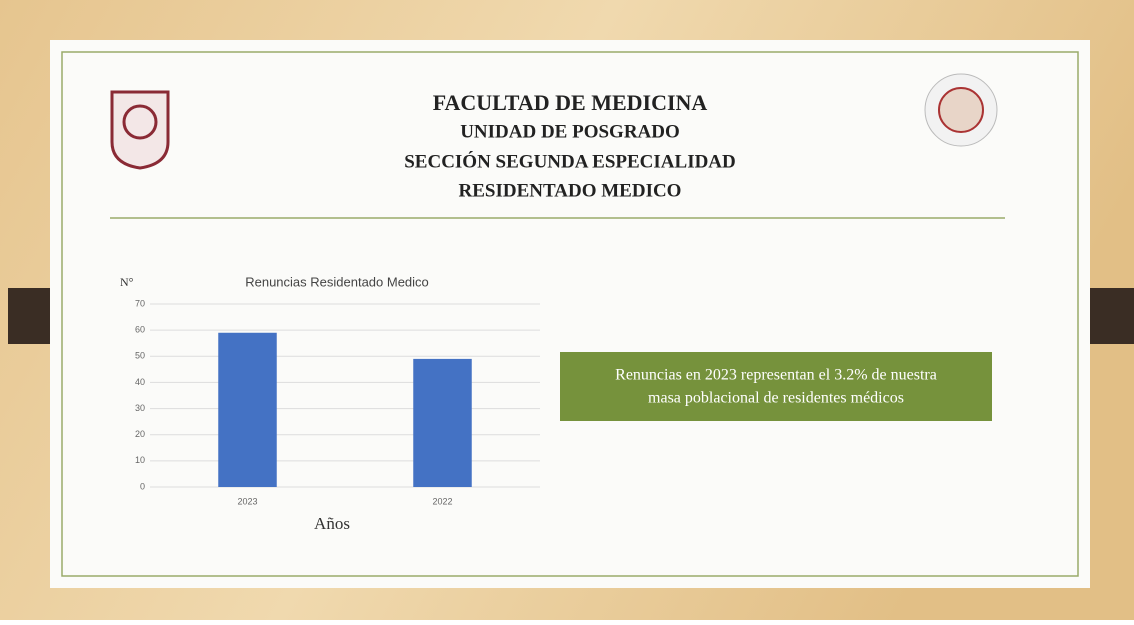 This screenshot has height=625, width=1134. What do you see at coordinates (127, 282) in the screenshot?
I see `y-axis-label: N°` at bounding box center [127, 282].